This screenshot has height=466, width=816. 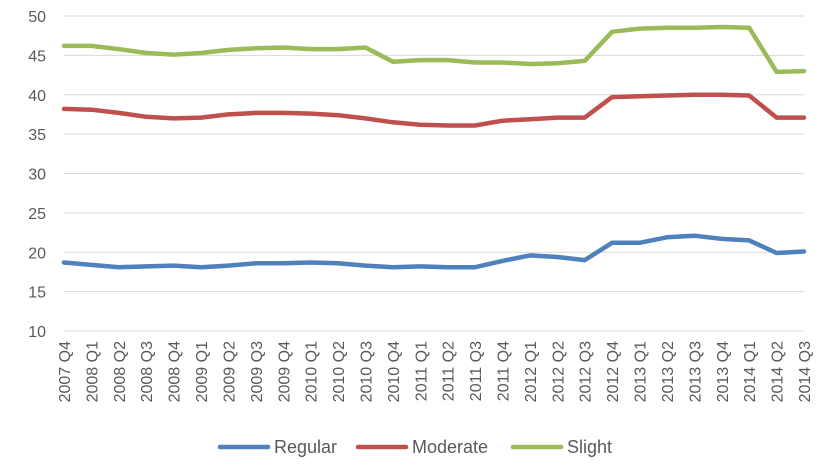 What do you see at coordinates (723, 371) in the screenshot?
I see `x-tick-label: 2013 Q4` at bounding box center [723, 371].